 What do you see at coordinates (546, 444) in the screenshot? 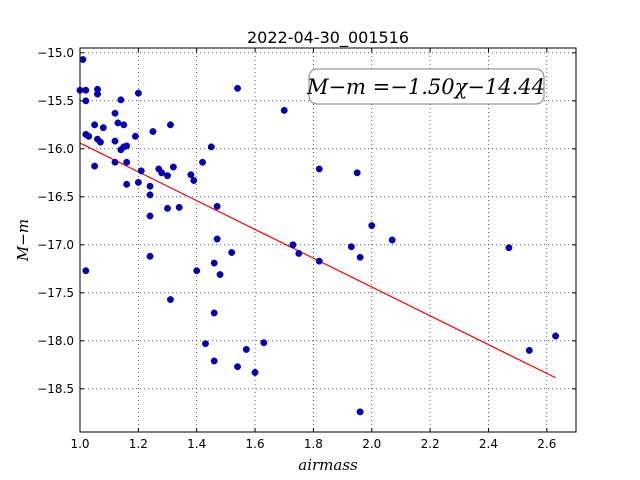
I see `x-tick-label: 2.6` at bounding box center [546, 444].